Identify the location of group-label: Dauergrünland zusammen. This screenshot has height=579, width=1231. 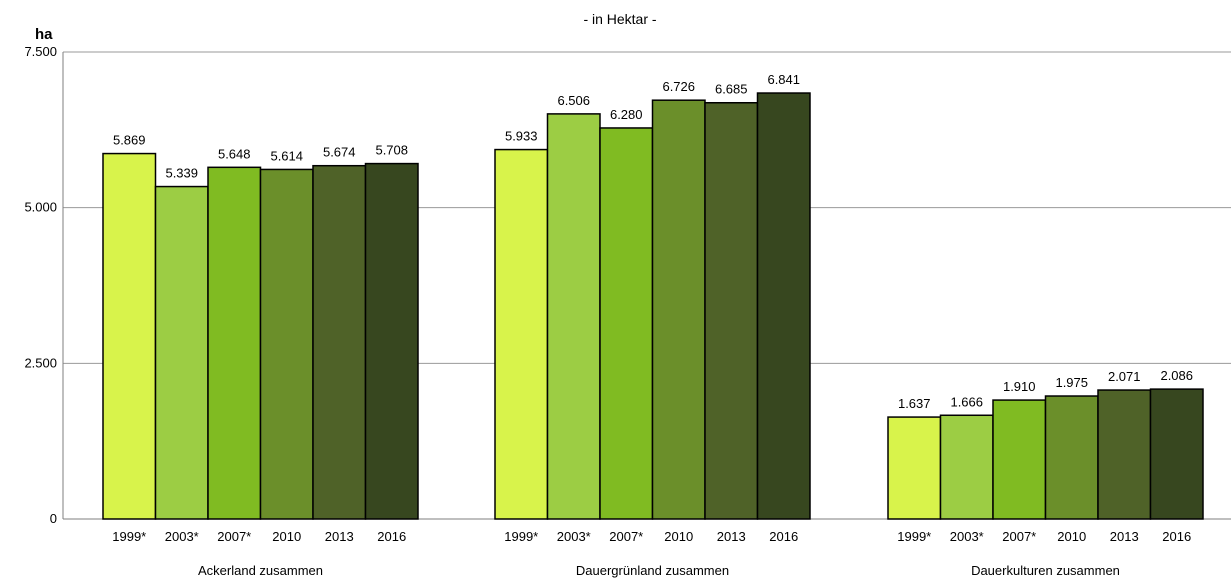
(652, 570).